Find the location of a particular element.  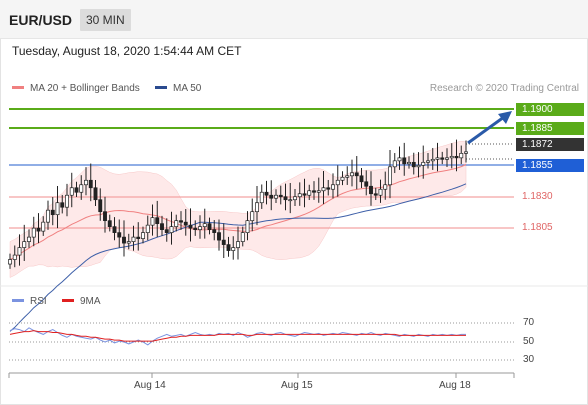

ma20-swatch is located at coordinates (18, 87).